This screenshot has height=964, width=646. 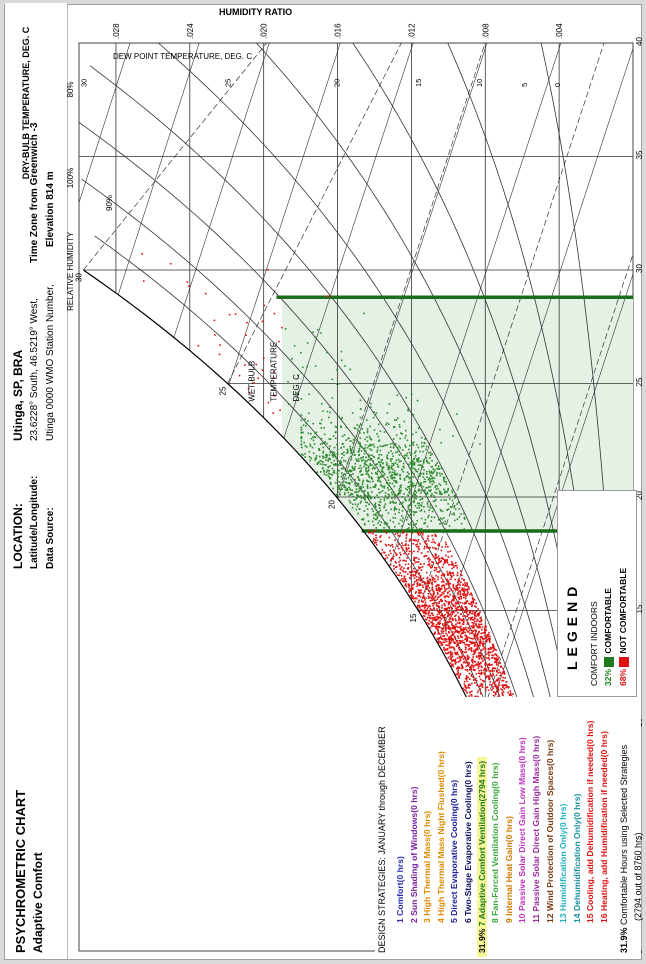 I want to click on strategy-item: 5 Direct Evaporative Cooling(0 hrs), so click(x=454, y=851).